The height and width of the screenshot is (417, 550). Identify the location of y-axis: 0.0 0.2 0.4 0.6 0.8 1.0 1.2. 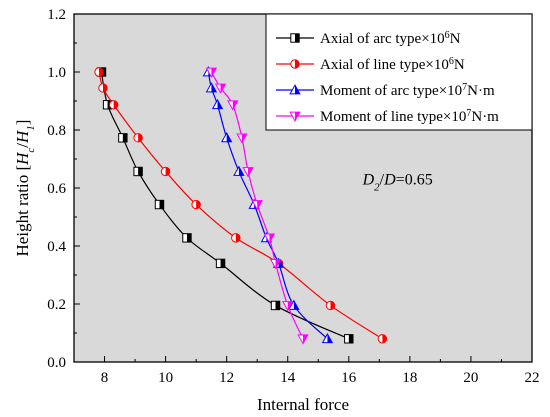
(63, 189).